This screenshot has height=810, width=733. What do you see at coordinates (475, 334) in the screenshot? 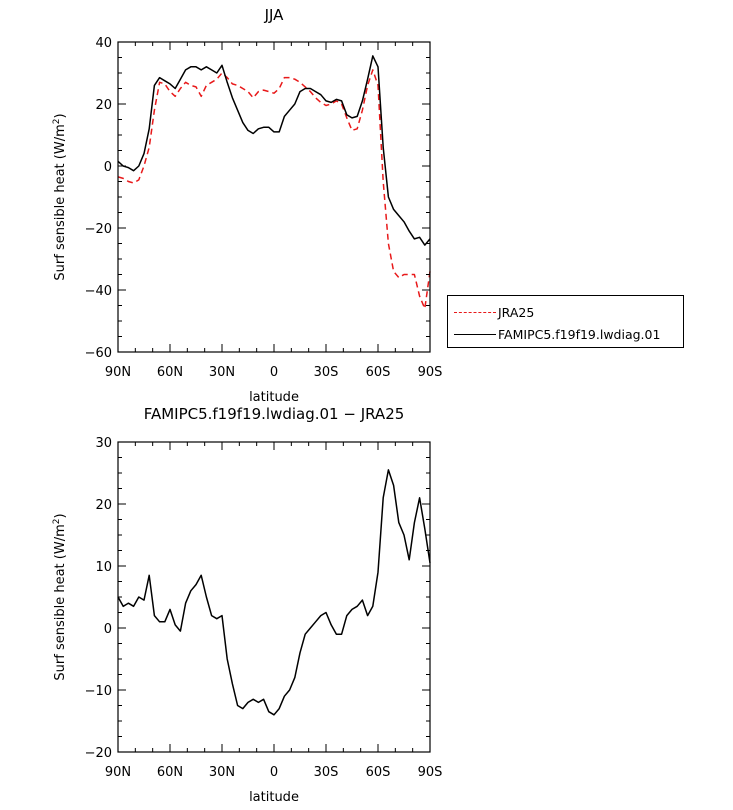
I see `legend-swatch-famipc5` at bounding box center [475, 334].